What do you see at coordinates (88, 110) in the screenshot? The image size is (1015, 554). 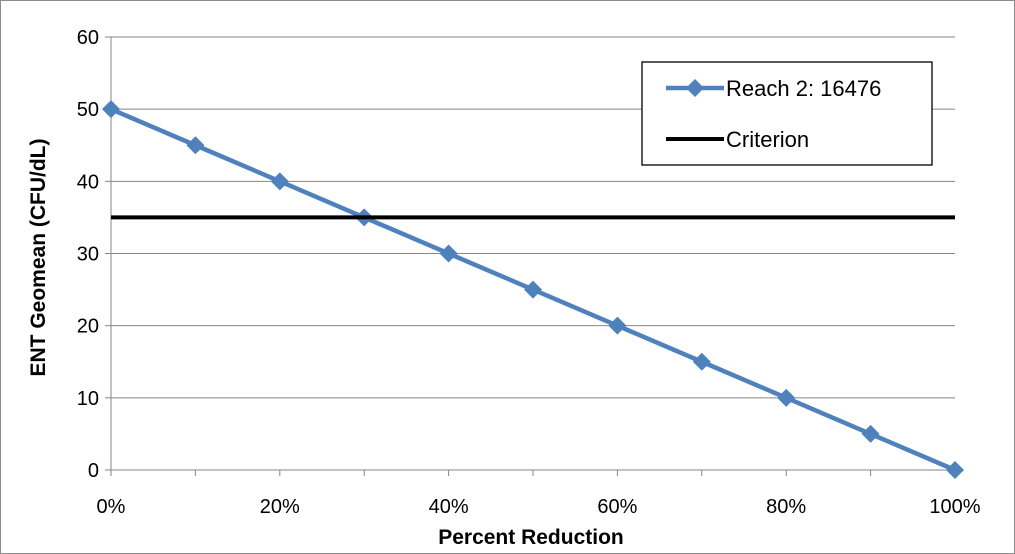 I see `y-tick-label: 50` at bounding box center [88, 110].